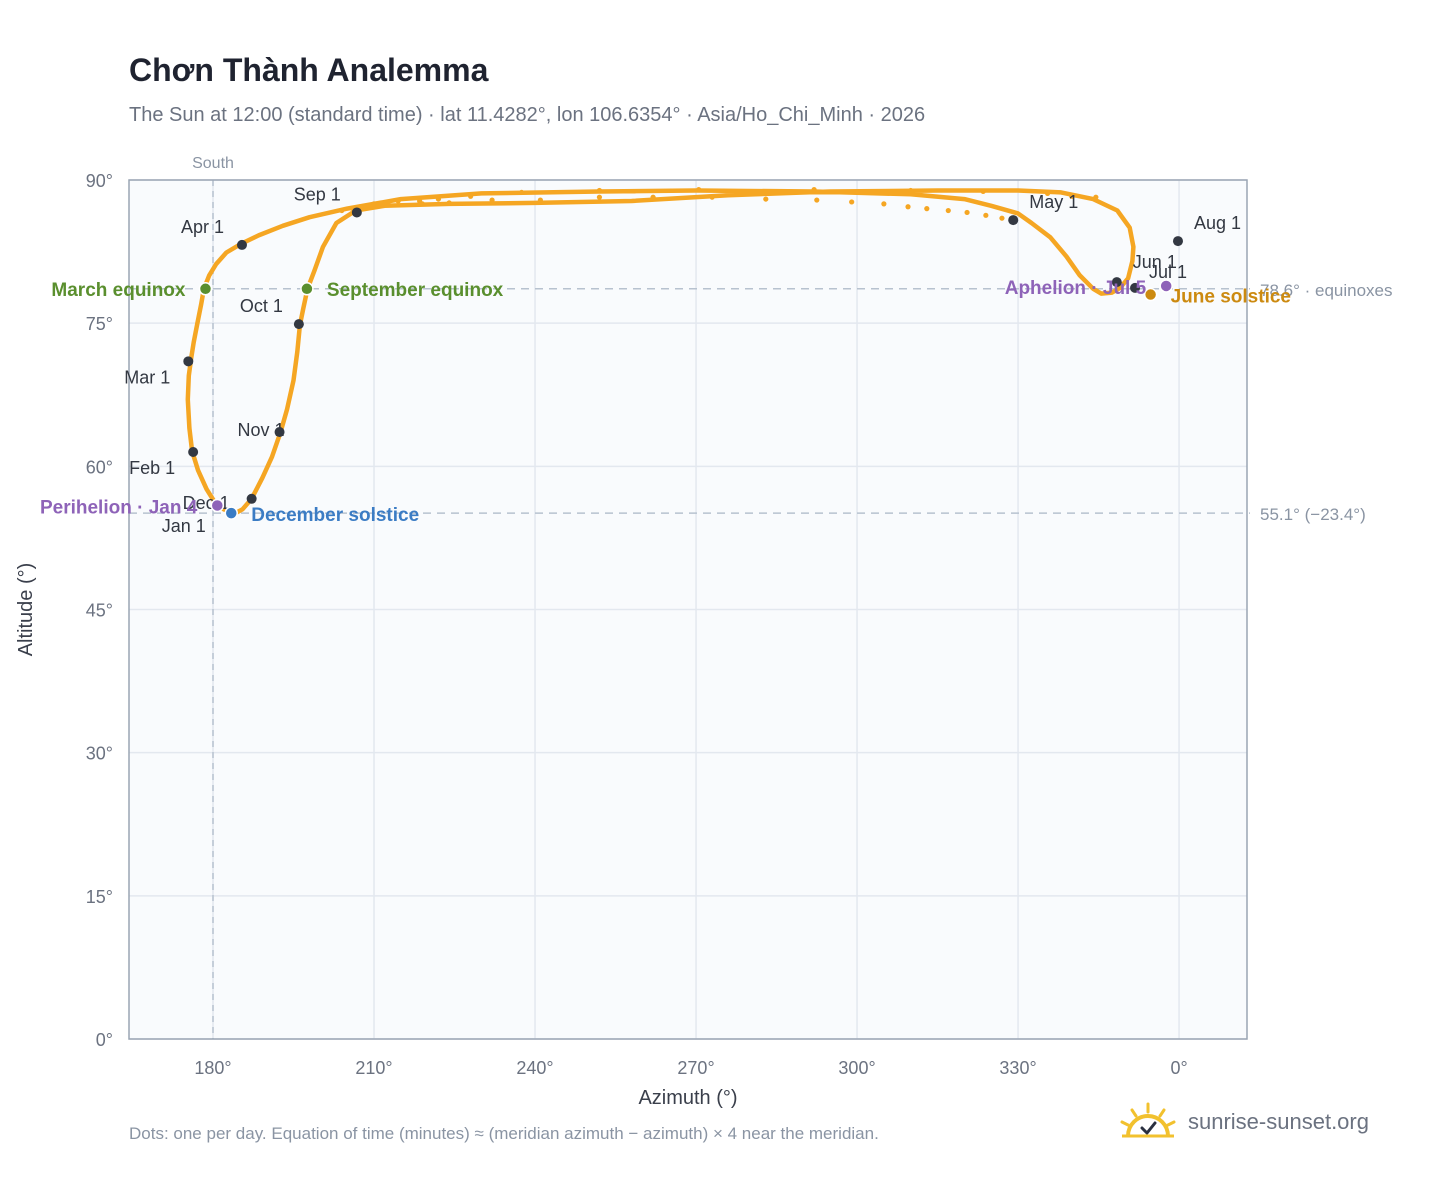 The height and width of the screenshot is (1188, 1448). Describe the element at coordinates (104, 1040) in the screenshot. I see `y-tick-label: 0°` at that location.